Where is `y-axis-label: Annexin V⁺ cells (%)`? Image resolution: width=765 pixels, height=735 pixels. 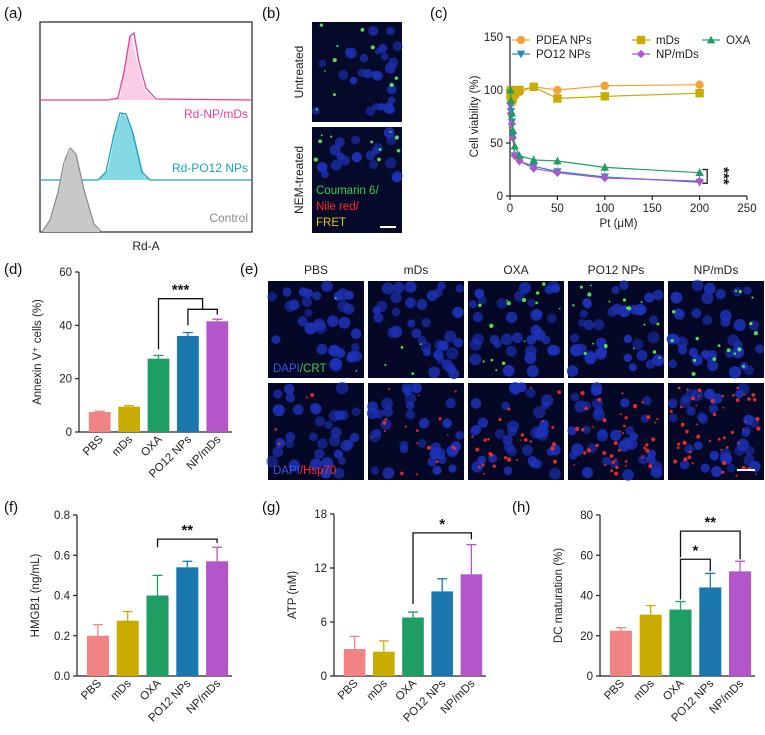
y-axis-label: Annexin V⁺ cells (%) is located at coordinates (38, 352).